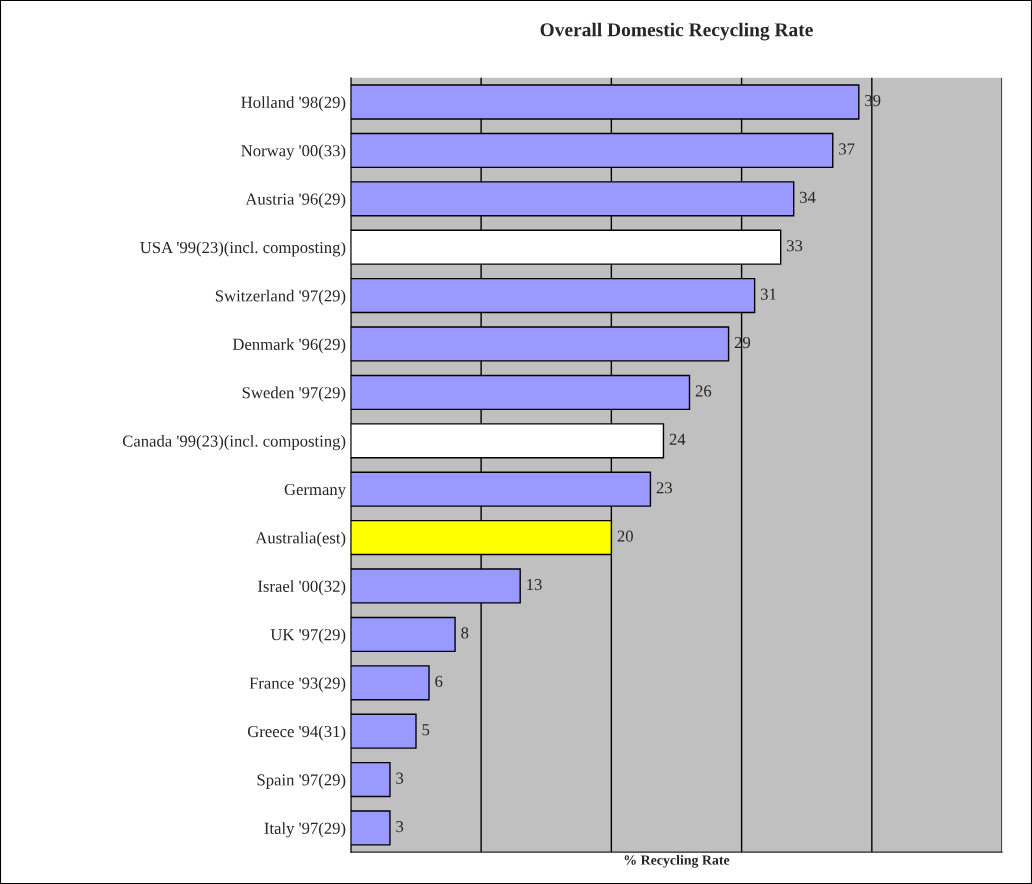 The width and height of the screenshot is (1032, 884). Describe the element at coordinates (534, 584) in the screenshot. I see `data-label: 13` at that location.